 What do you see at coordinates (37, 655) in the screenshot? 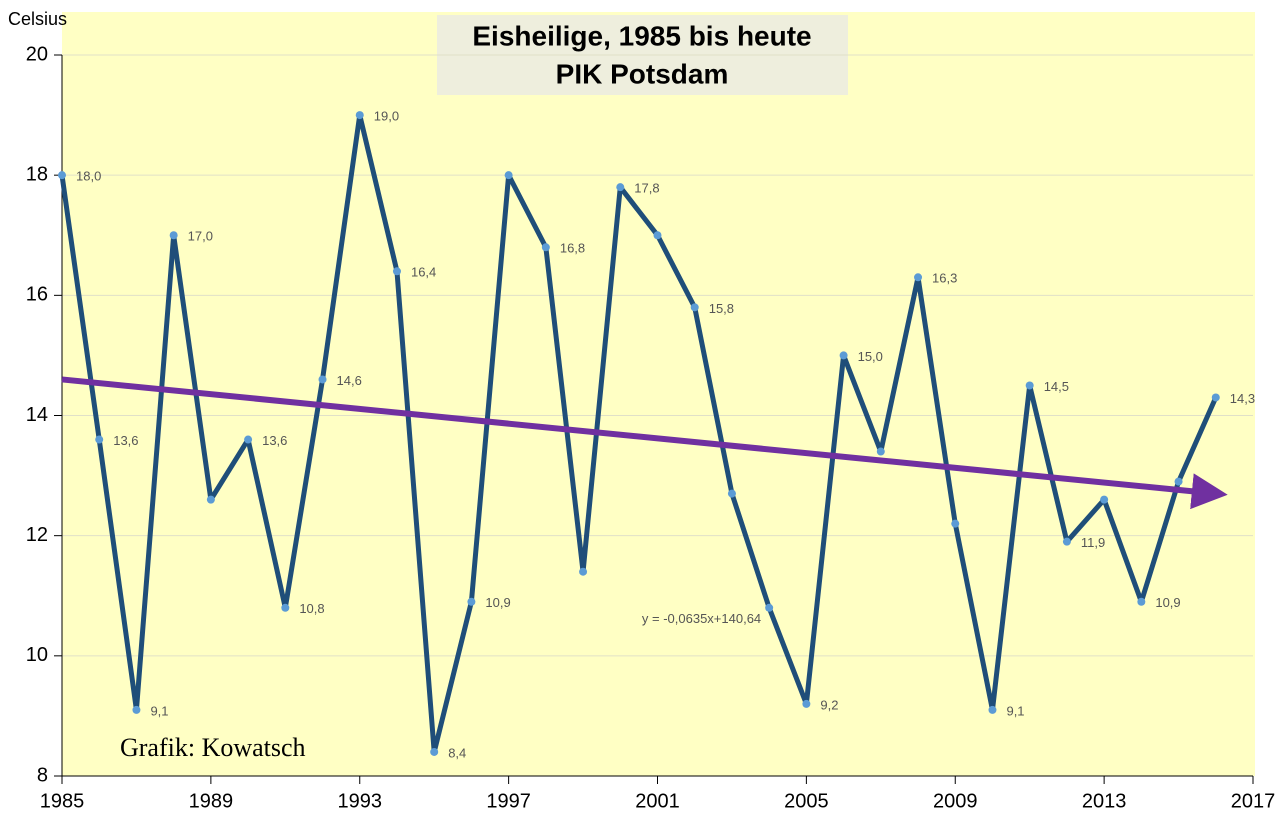
I see `y-tick-label: 10` at bounding box center [37, 655].